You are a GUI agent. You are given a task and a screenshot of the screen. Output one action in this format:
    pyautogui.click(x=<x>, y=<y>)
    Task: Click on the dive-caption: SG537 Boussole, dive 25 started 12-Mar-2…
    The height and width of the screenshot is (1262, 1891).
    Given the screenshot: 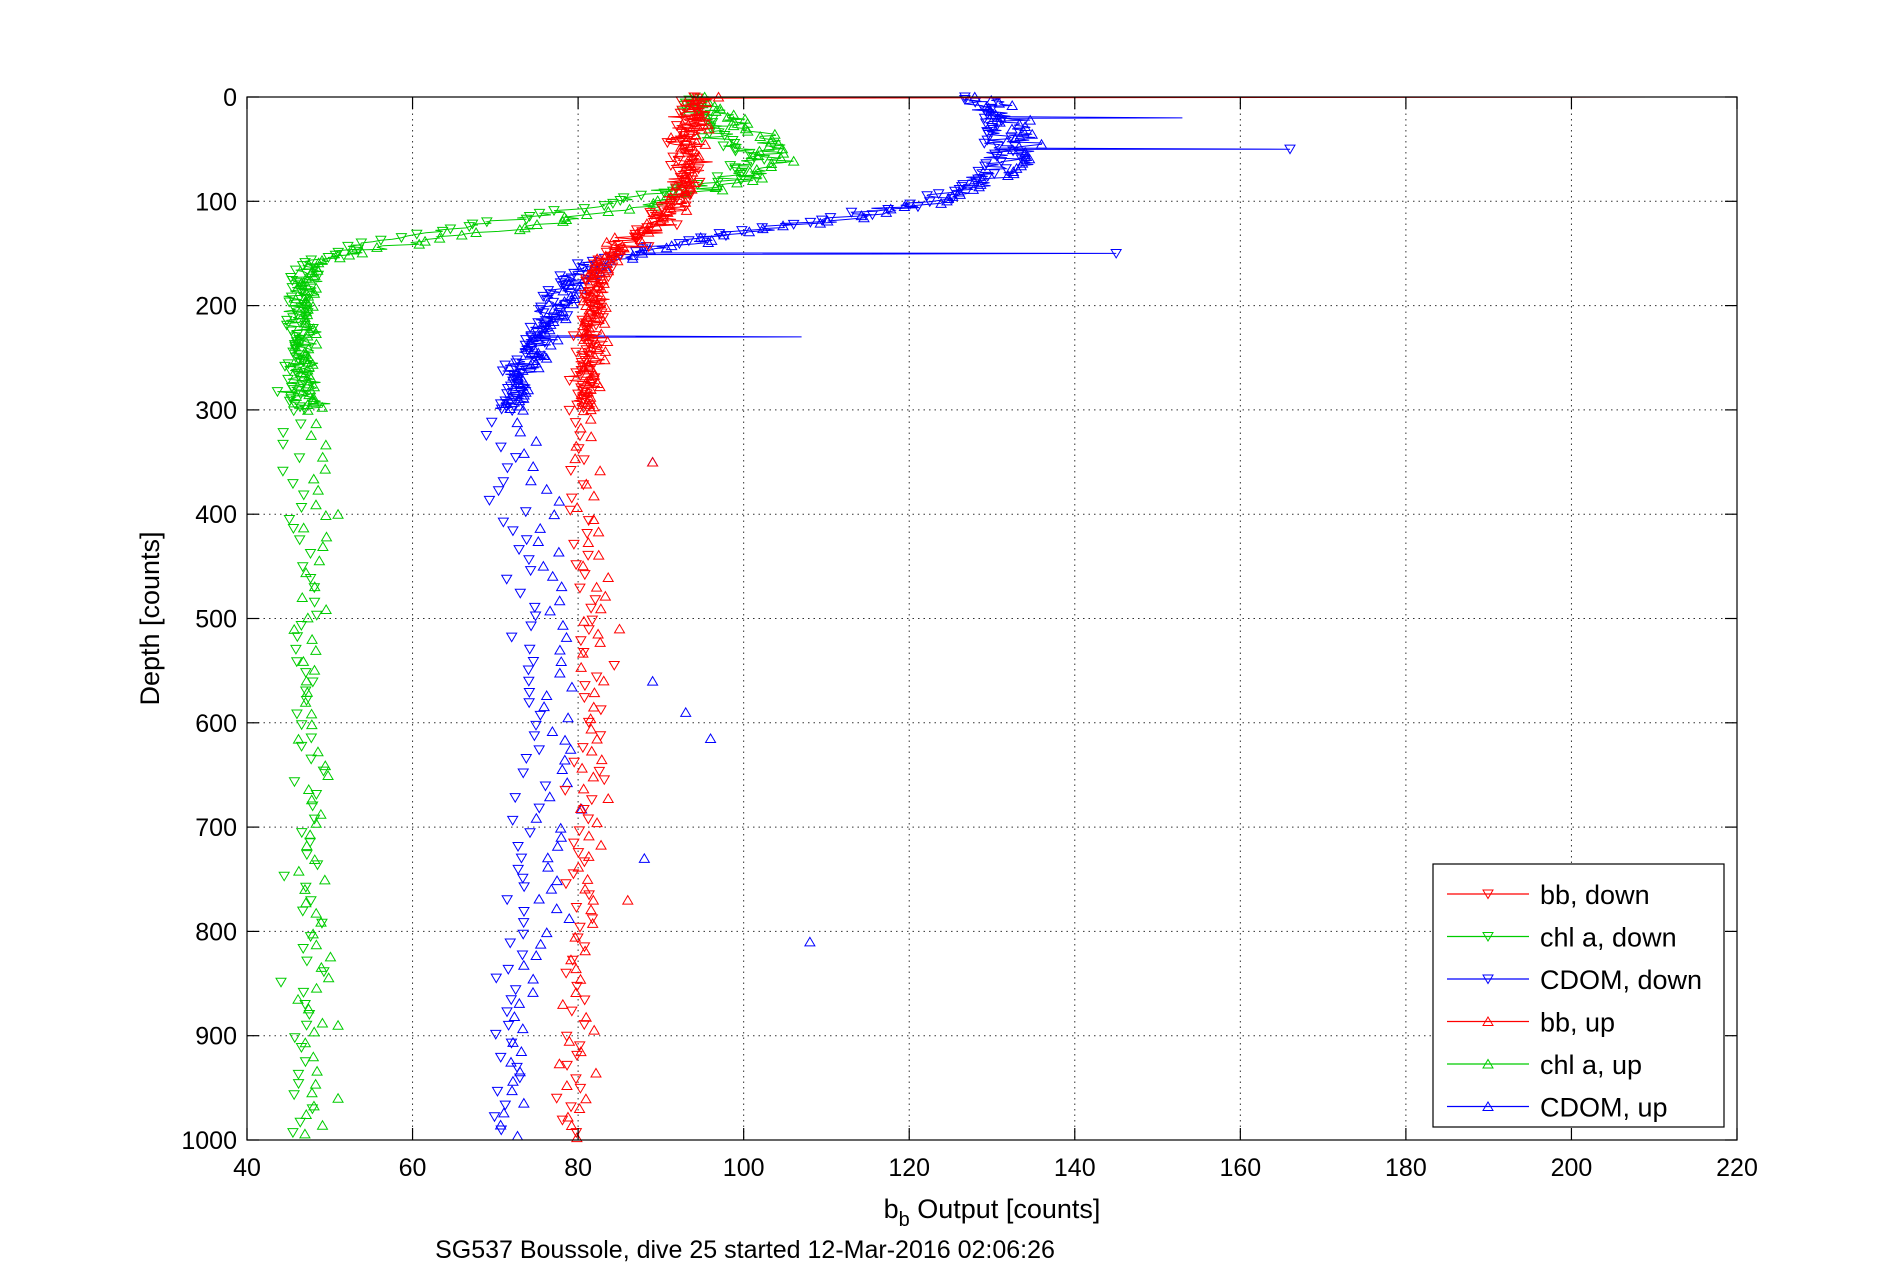 What is the action you would take?
    pyautogui.click(x=745, y=1249)
    